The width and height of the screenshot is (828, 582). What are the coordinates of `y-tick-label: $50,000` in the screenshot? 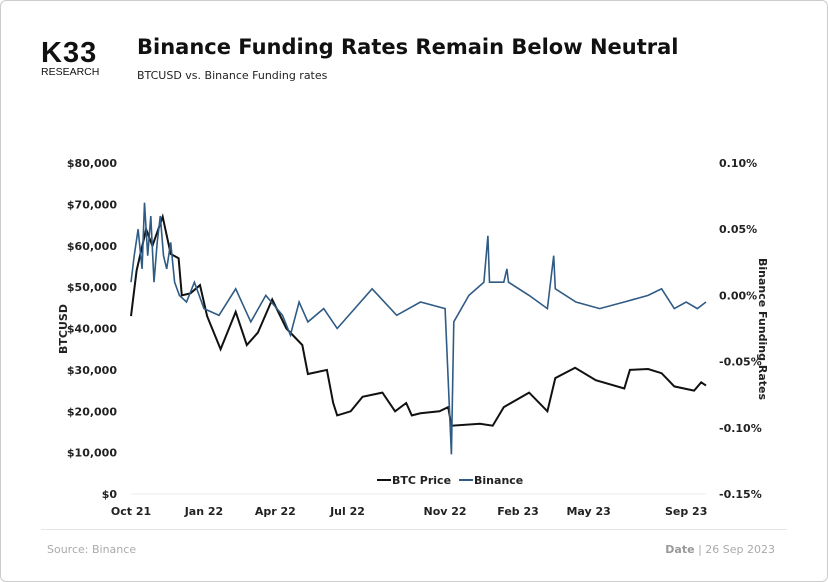 It's located at (92, 287).